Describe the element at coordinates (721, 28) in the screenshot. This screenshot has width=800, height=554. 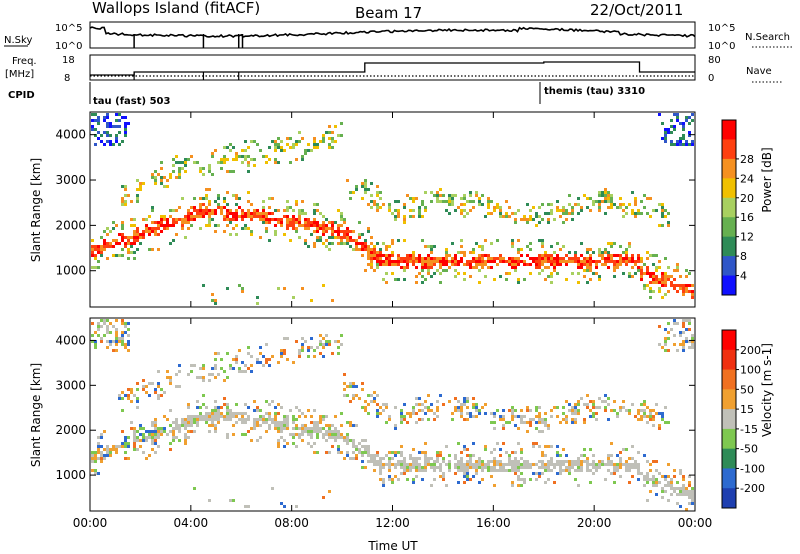
I see `nsearch-tick-top: 10^5` at that location.